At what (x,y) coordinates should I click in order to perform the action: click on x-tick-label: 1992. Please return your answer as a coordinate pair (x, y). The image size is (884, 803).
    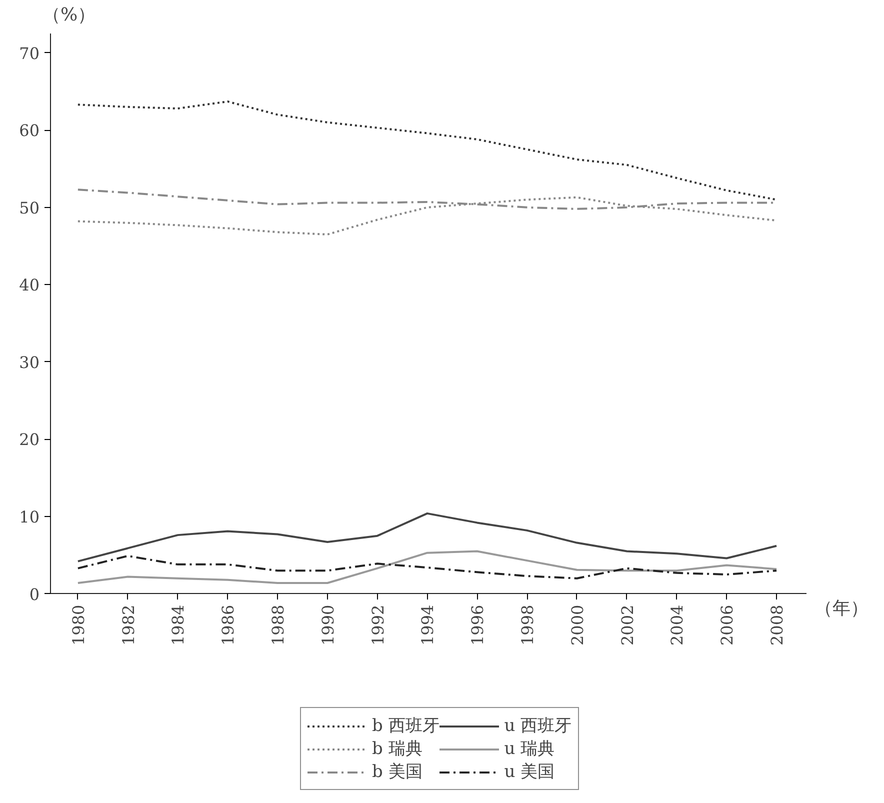
    Looking at the image, I should click on (378, 625).